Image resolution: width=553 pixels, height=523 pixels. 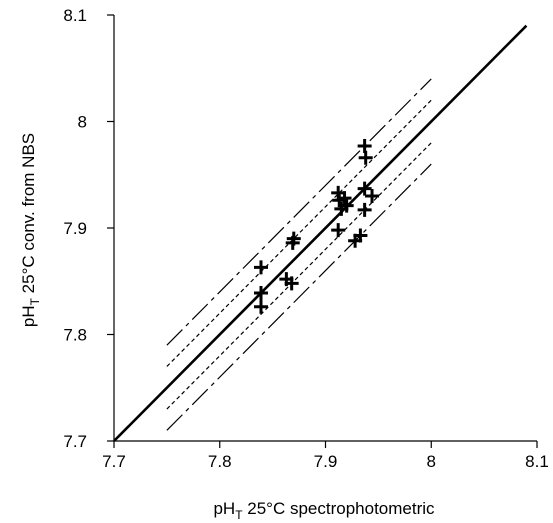 I want to click on x-tick-label: 7.8, so click(x=220, y=461).